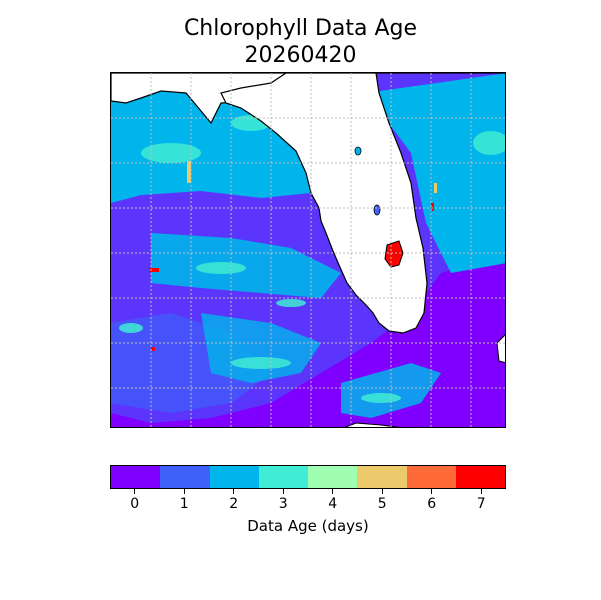  What do you see at coordinates (308, 526) in the screenshot?
I see `colorbar-title: Data Age (days)` at bounding box center [308, 526].